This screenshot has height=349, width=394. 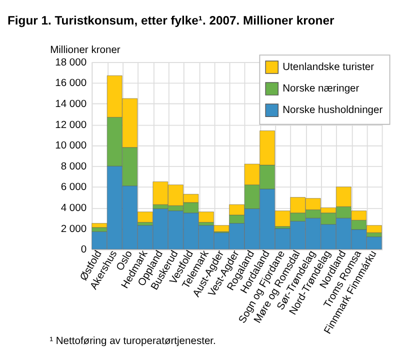 I want to click on chart-title: Figur 1. Turistkonsum, etter fylke¹. 2007. Millioner kroner, so click(x=170, y=21).